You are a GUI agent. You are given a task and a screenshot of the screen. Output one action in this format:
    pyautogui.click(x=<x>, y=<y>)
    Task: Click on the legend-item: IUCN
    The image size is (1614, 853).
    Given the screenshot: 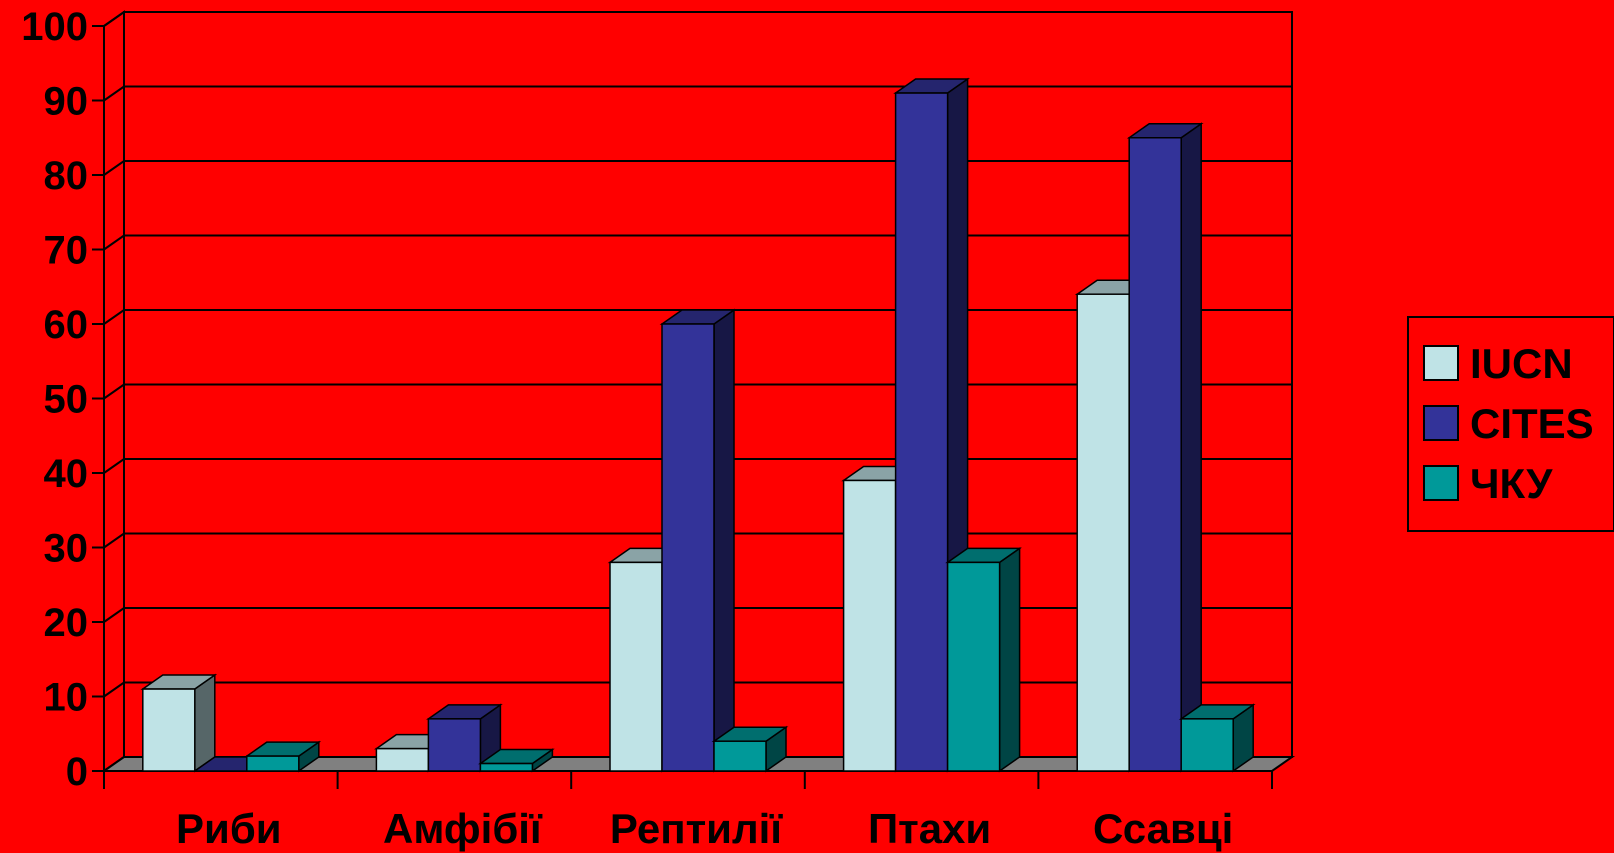 What is the action you would take?
    pyautogui.click(x=1498, y=363)
    